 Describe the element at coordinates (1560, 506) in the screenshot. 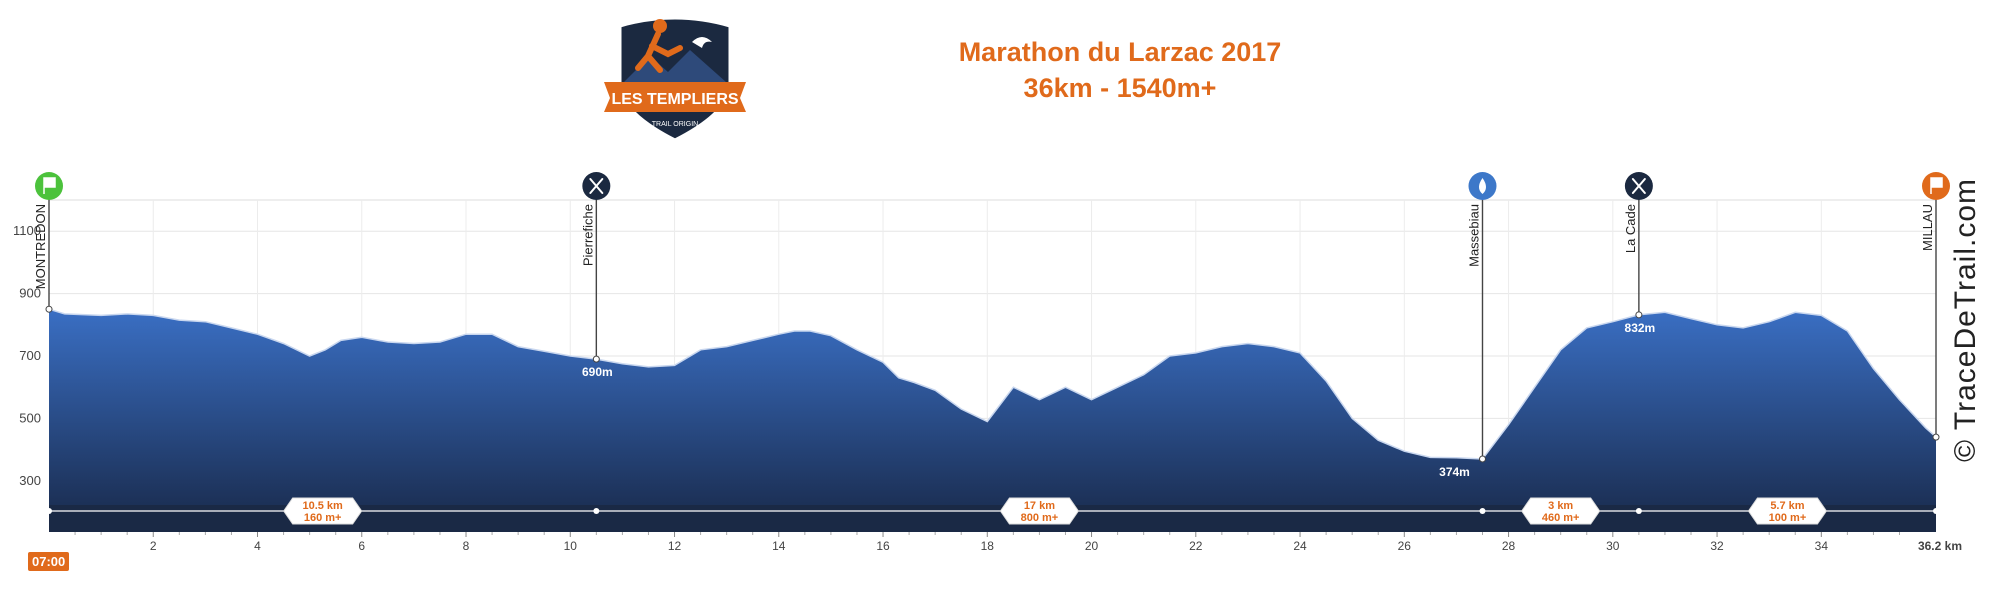

I see `segment-distance: 3 km` at that location.